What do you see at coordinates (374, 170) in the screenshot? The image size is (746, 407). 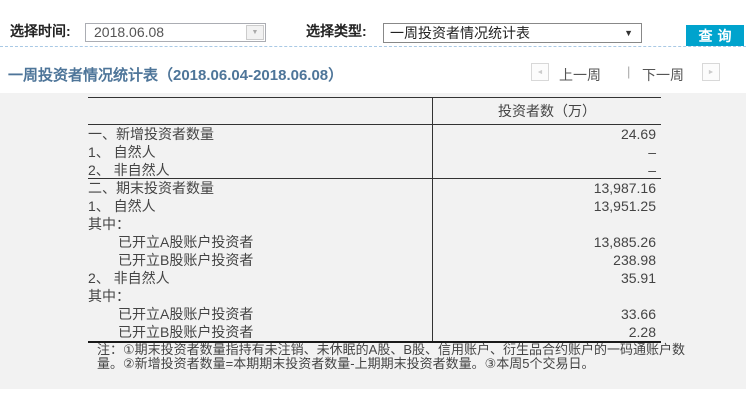 I see `table-row: 2、 非自然人 –` at bounding box center [374, 170].